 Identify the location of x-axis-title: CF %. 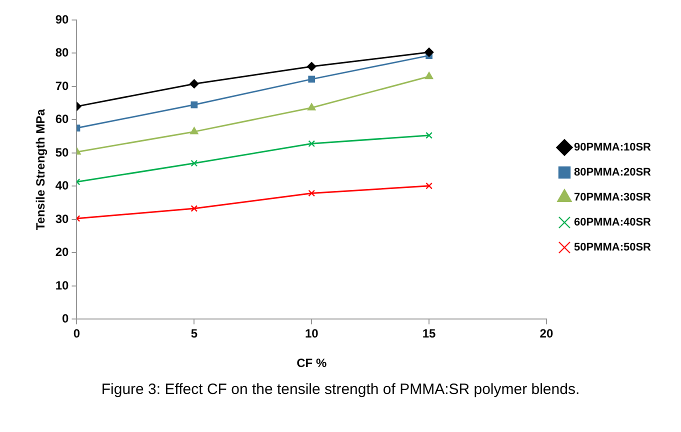
(311, 363).